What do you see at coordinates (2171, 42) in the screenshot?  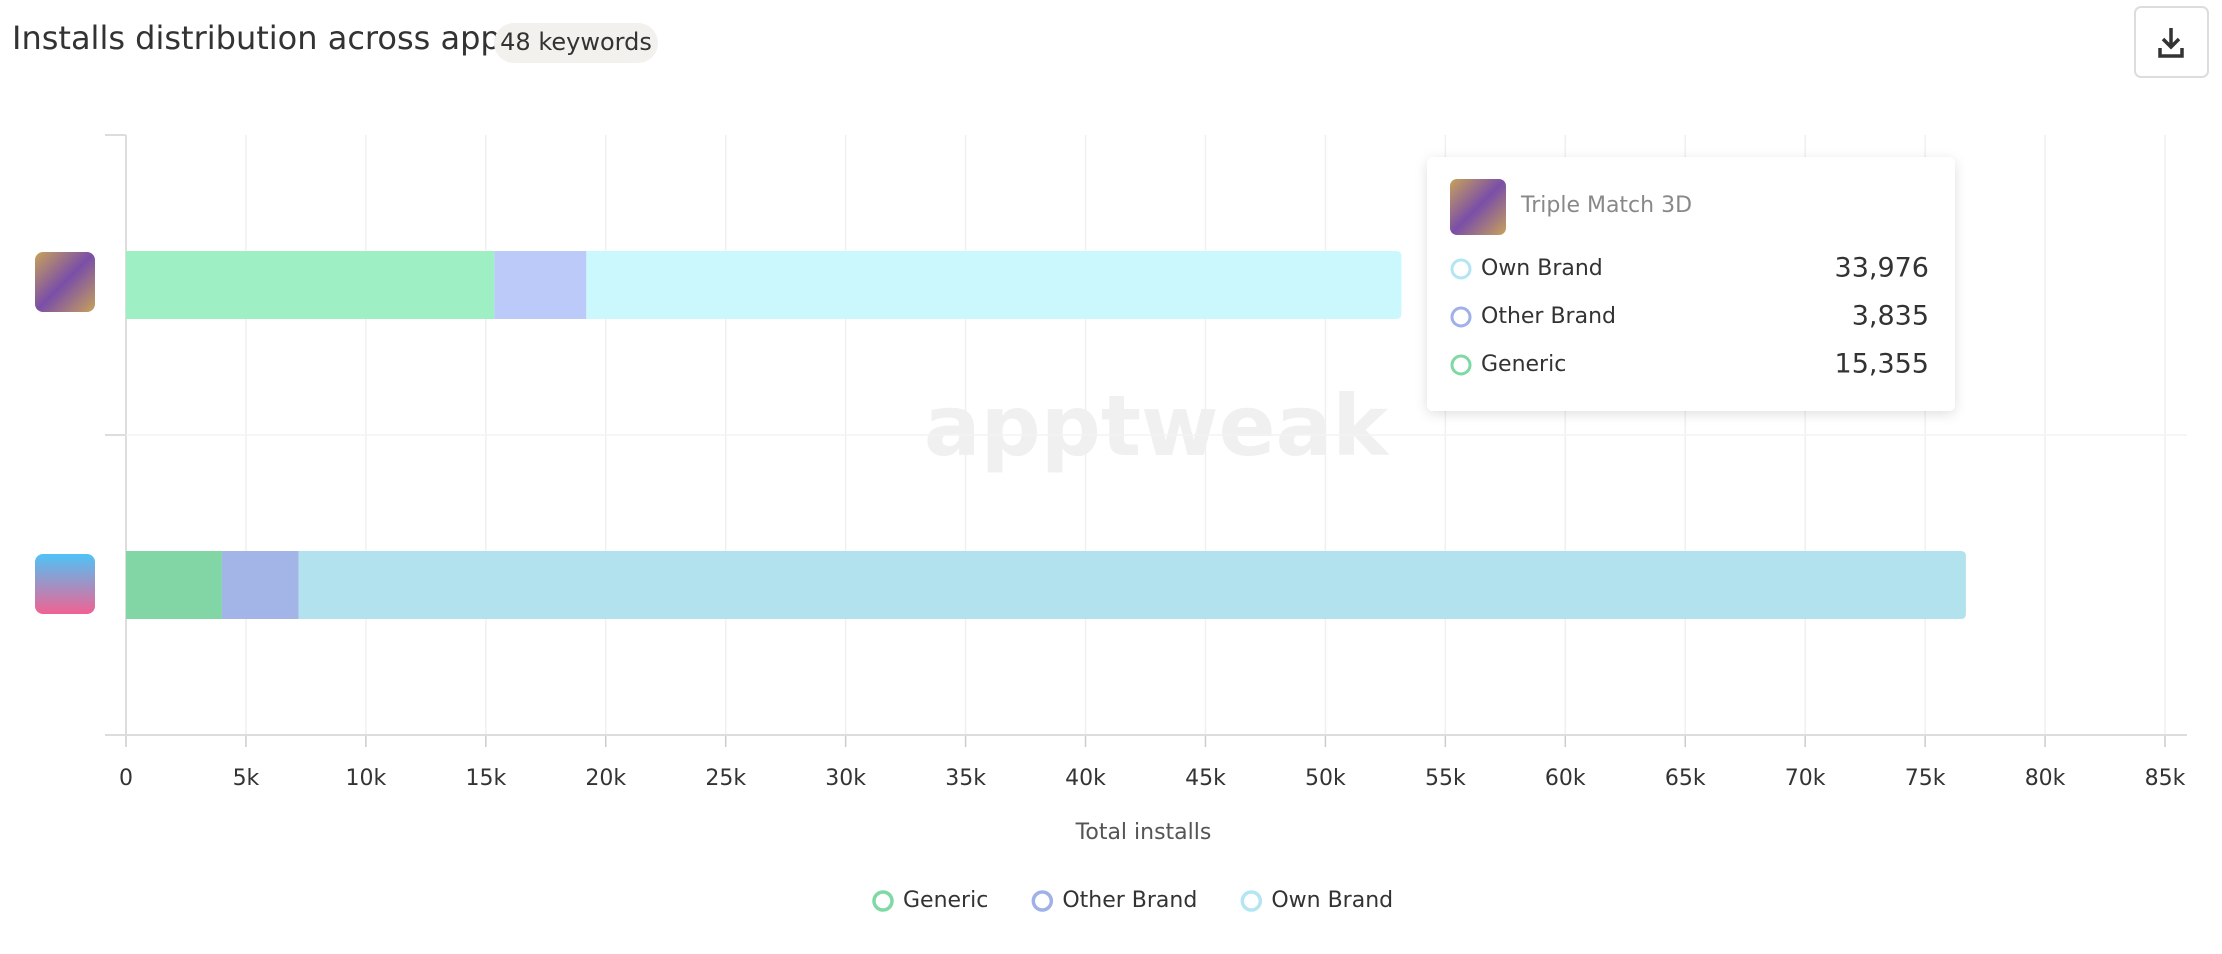 I see `download-button` at bounding box center [2171, 42].